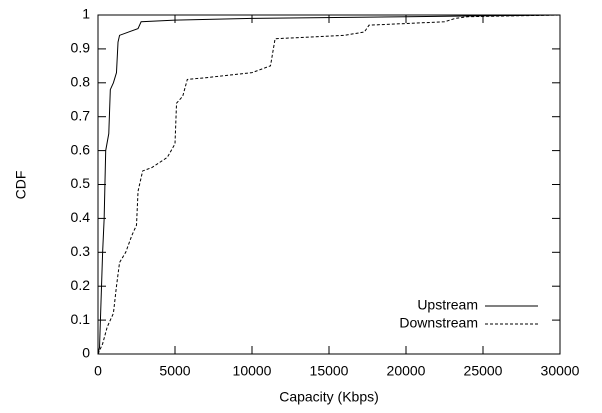  What do you see at coordinates (81, 251) in the screenshot?
I see `y-tick-label: 0.3` at bounding box center [81, 251].